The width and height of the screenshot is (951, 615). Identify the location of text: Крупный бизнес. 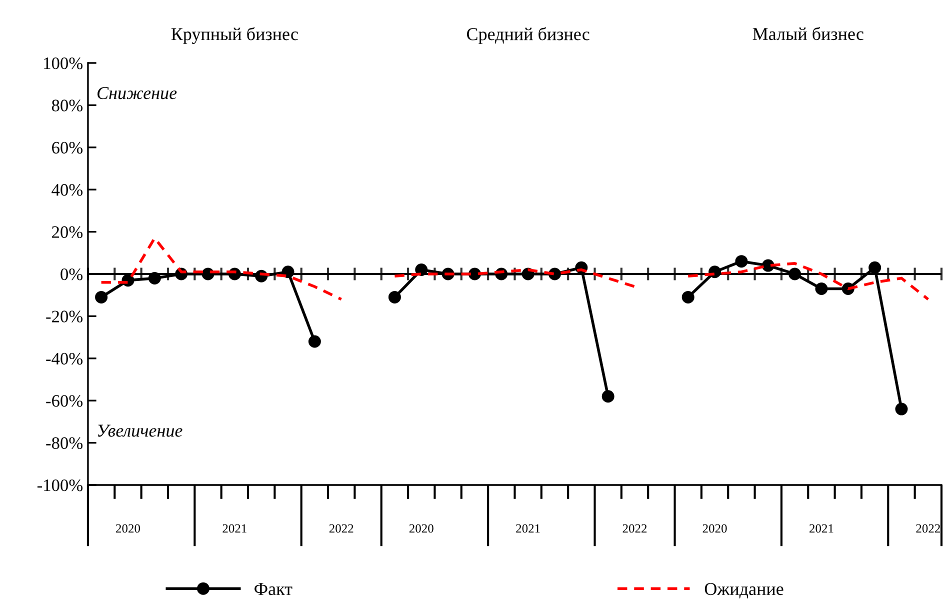
(234, 35).